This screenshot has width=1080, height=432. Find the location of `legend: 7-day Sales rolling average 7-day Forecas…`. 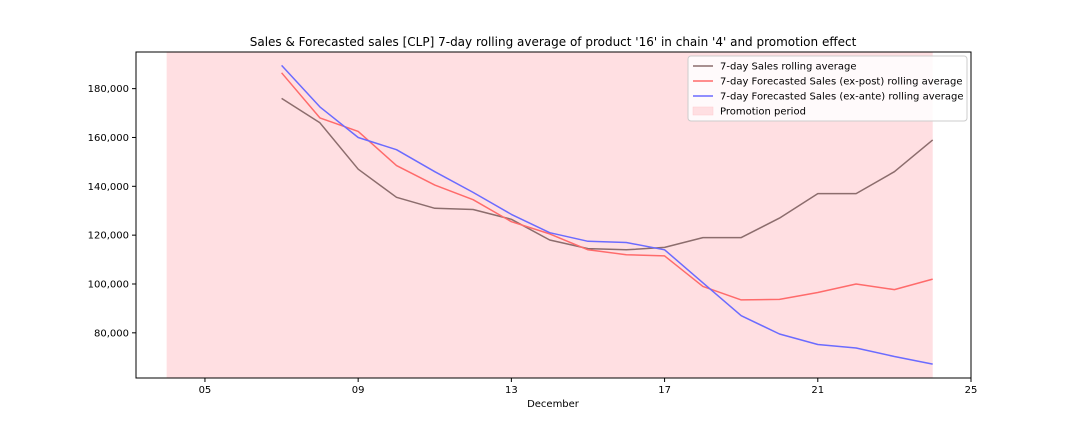

legend: 7-day Sales rolling average 7-day Forecas… is located at coordinates (827, 88).